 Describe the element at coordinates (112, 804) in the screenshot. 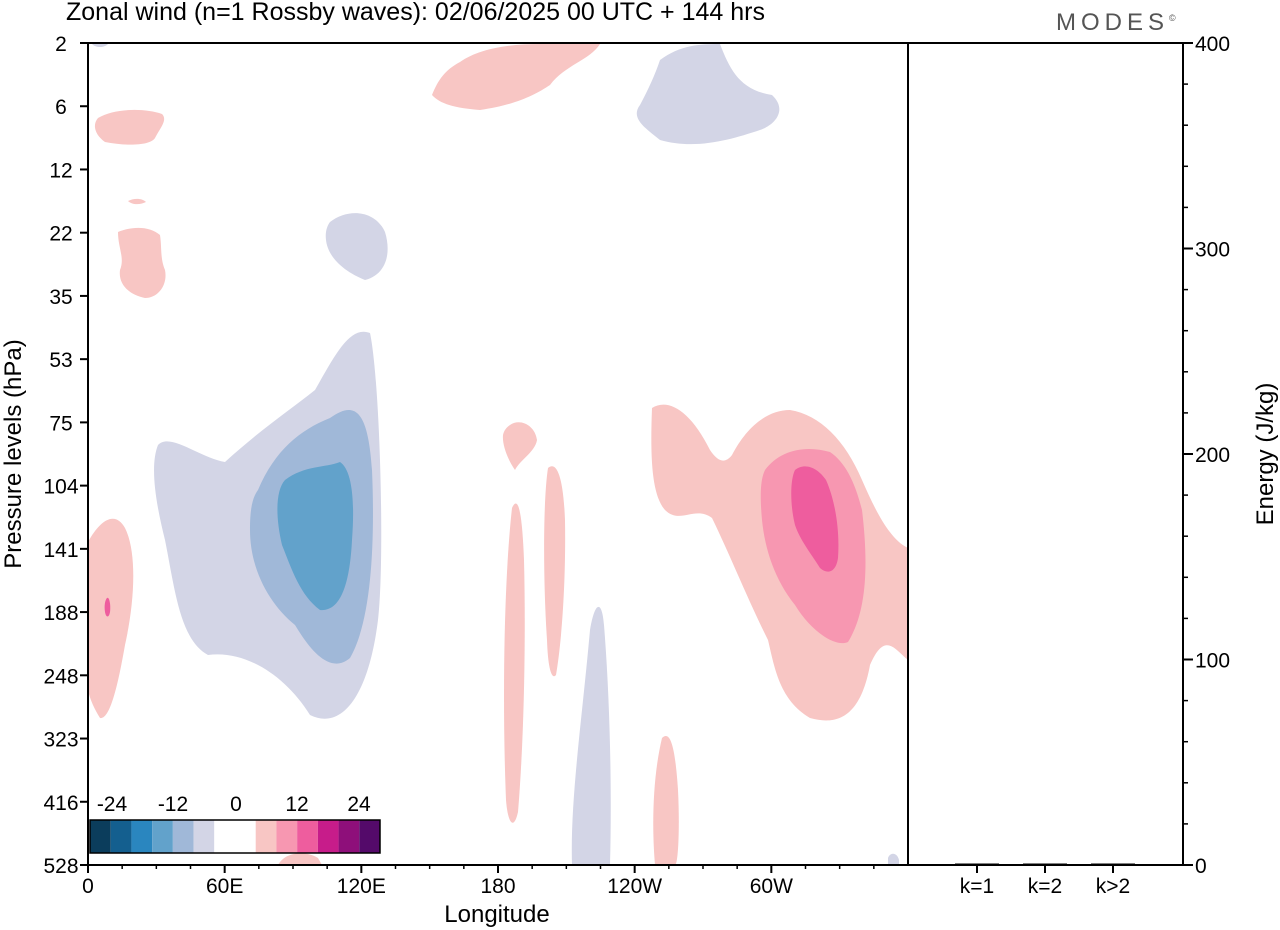

I see `colorbar-label: -24` at that location.